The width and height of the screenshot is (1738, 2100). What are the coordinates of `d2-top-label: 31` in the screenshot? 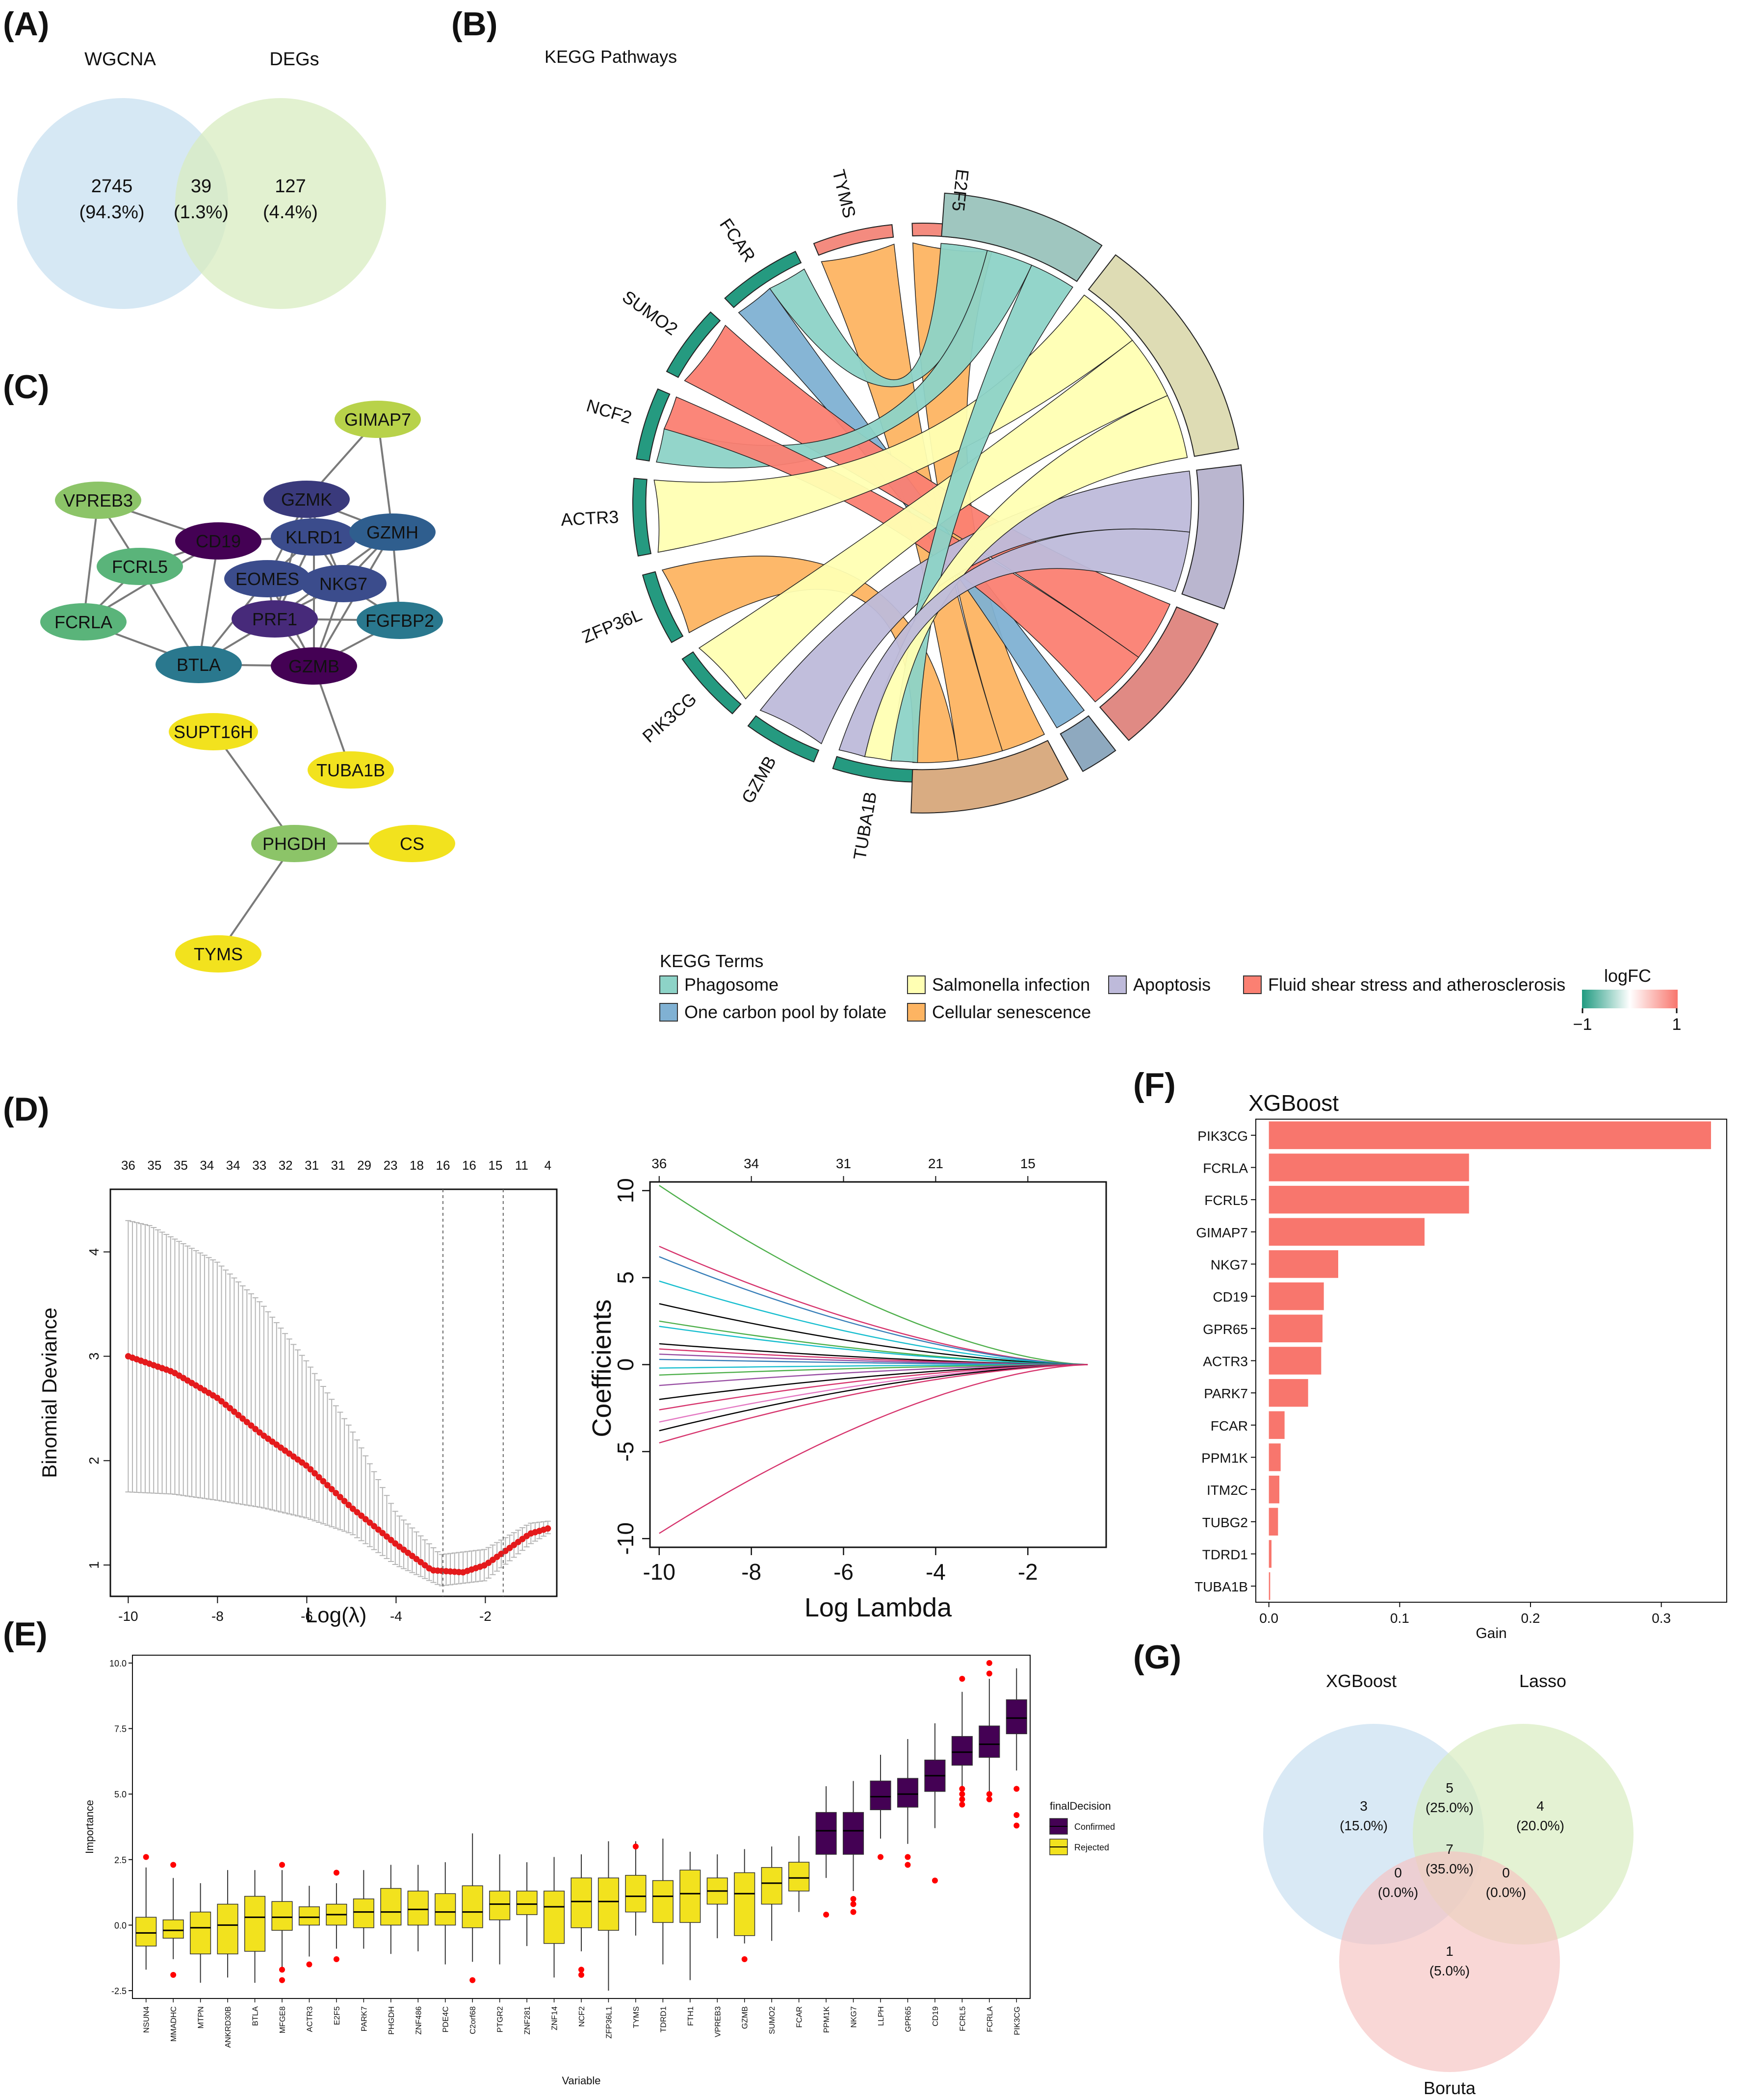 It's located at (843, 1163).